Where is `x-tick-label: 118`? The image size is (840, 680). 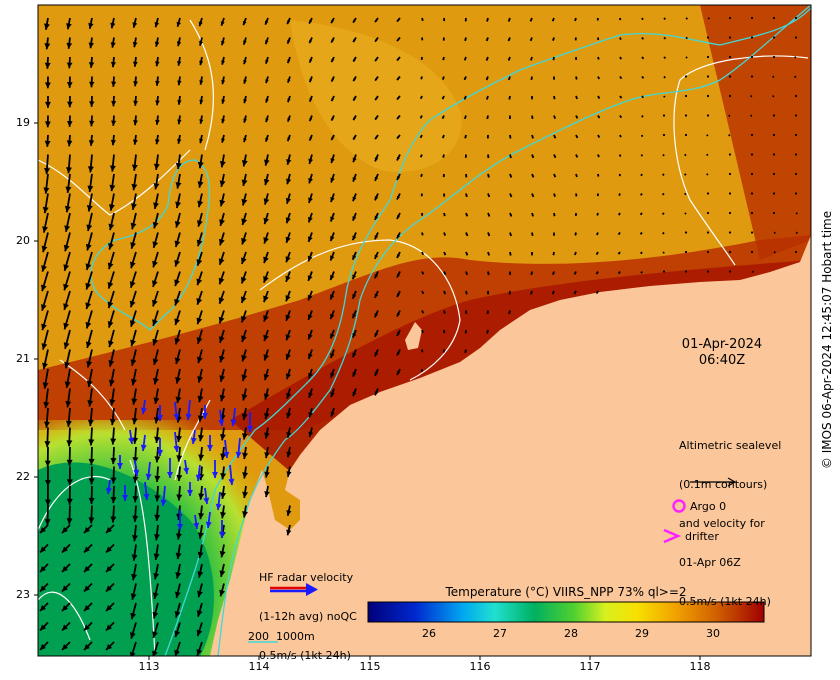 x-tick-label: 118 is located at coordinates (700, 666).